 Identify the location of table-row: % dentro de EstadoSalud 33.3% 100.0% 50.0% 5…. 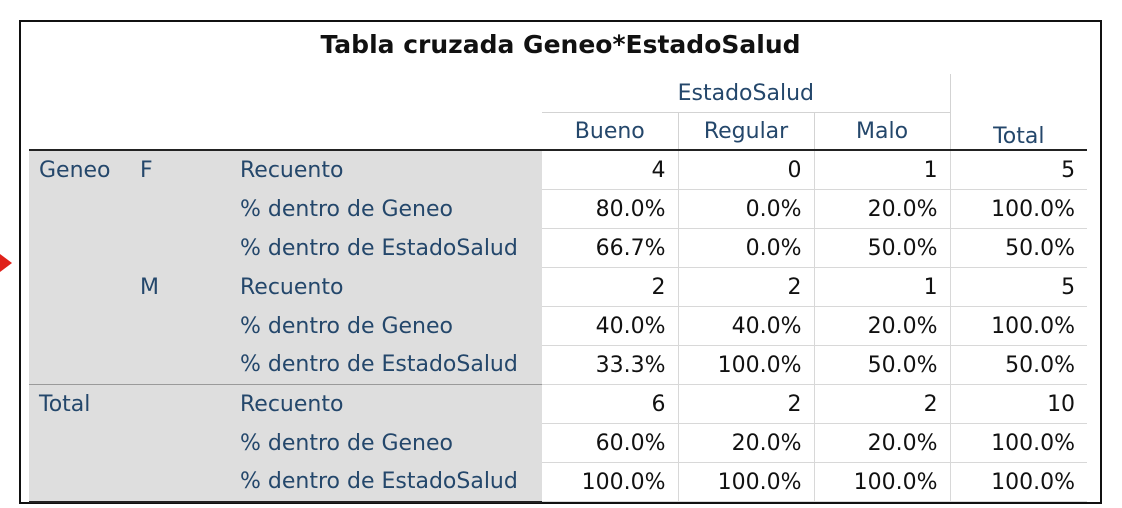
(558, 365).